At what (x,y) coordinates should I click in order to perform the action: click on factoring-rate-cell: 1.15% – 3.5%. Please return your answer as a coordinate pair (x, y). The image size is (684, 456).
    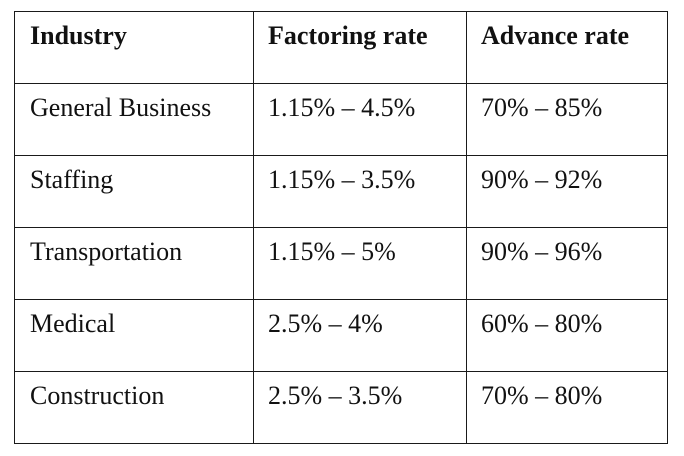
    Looking at the image, I should click on (360, 191).